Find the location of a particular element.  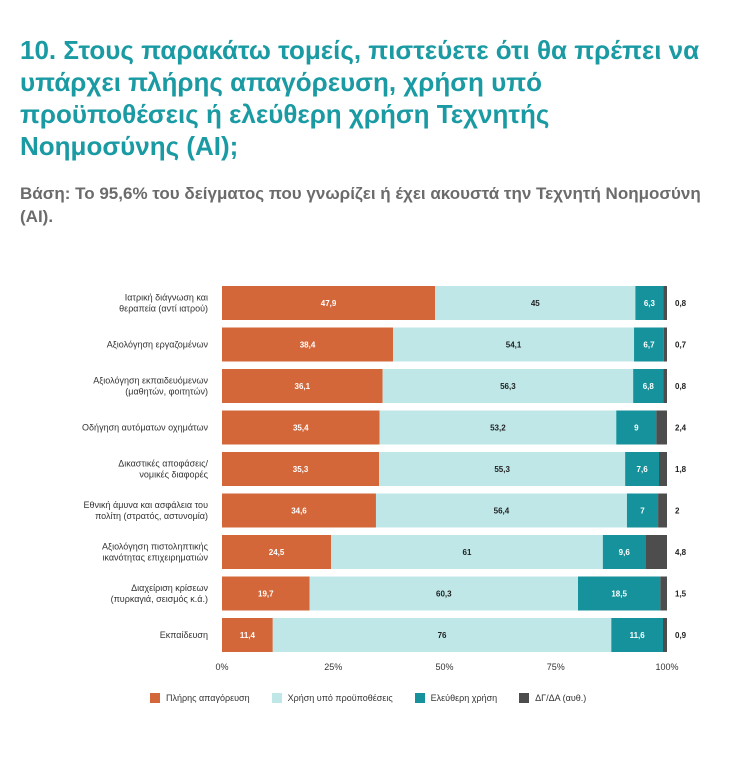

data-label: 45 is located at coordinates (535, 303).